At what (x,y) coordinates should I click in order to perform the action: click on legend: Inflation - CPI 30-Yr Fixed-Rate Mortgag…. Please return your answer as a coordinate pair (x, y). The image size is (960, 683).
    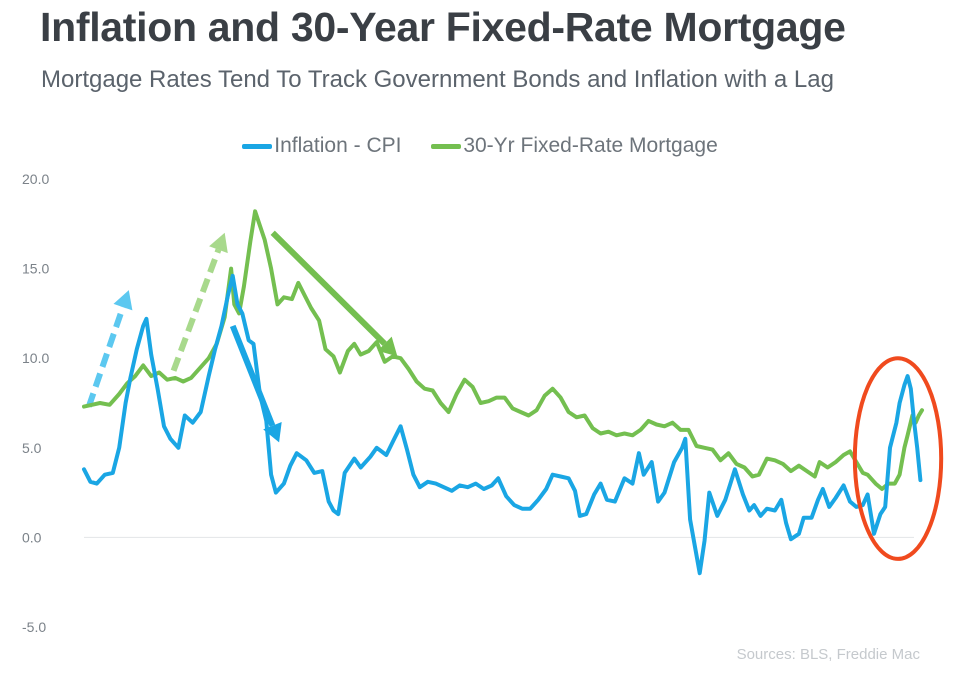
    Looking at the image, I should click on (480, 146).